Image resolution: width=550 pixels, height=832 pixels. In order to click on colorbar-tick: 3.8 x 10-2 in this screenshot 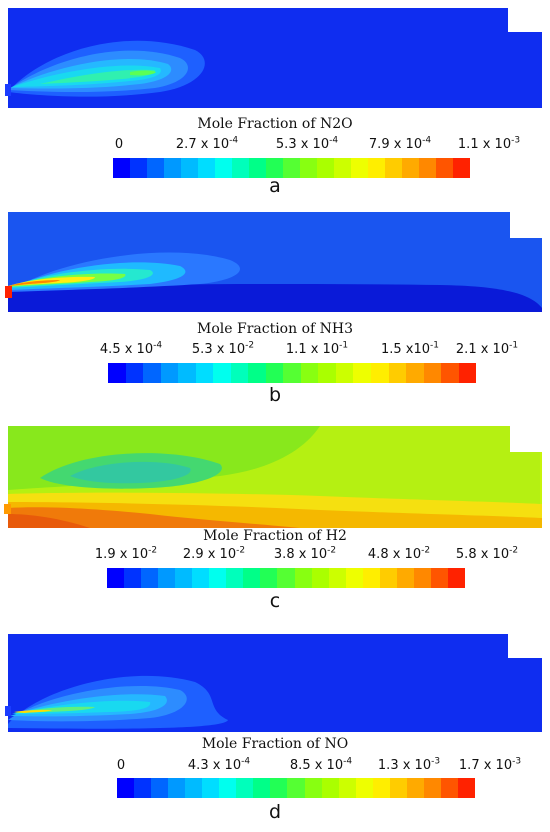, I will do `click(305, 553)`.